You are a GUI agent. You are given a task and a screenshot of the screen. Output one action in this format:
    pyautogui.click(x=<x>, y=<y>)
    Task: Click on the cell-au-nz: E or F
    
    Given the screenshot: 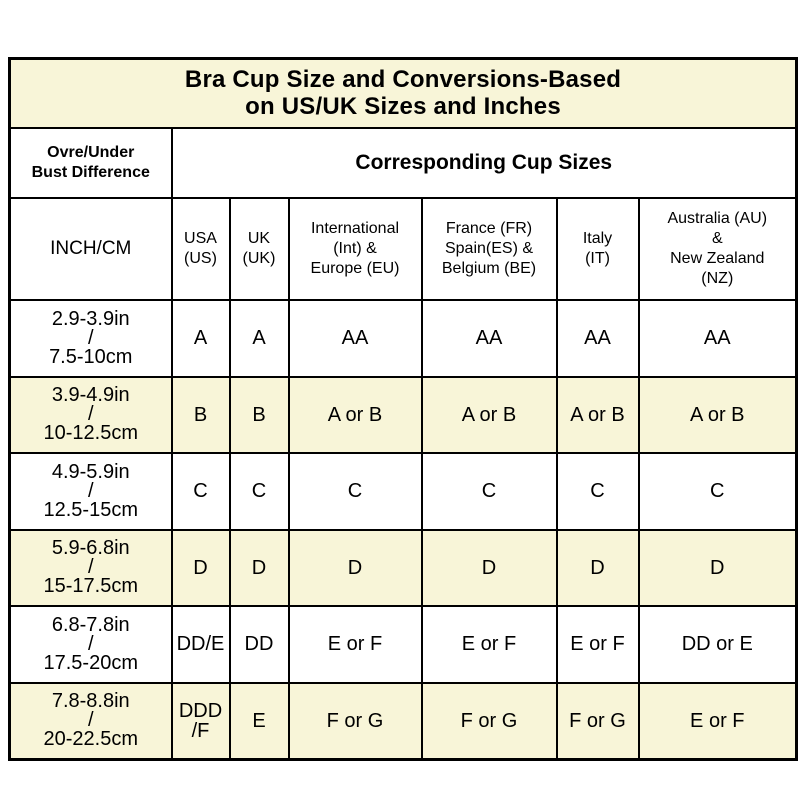 What is the action you would take?
    pyautogui.click(x=717, y=721)
    